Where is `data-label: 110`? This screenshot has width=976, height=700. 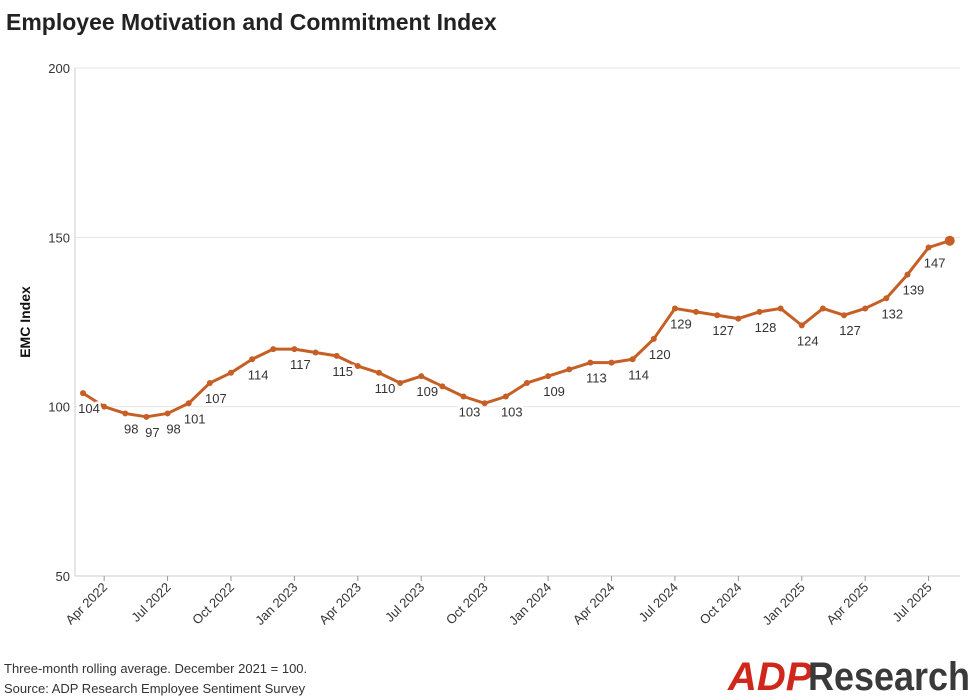
data-label: 110 is located at coordinates (385, 388).